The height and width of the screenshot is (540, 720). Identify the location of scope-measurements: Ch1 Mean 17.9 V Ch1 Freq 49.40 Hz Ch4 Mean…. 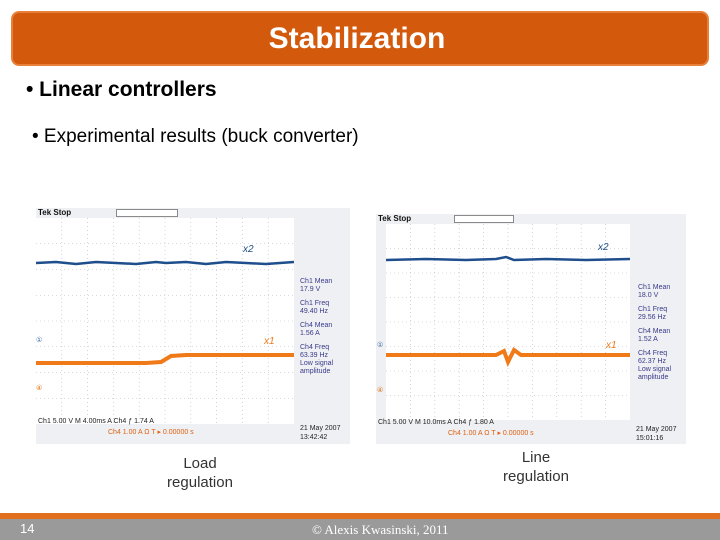
(317, 326).